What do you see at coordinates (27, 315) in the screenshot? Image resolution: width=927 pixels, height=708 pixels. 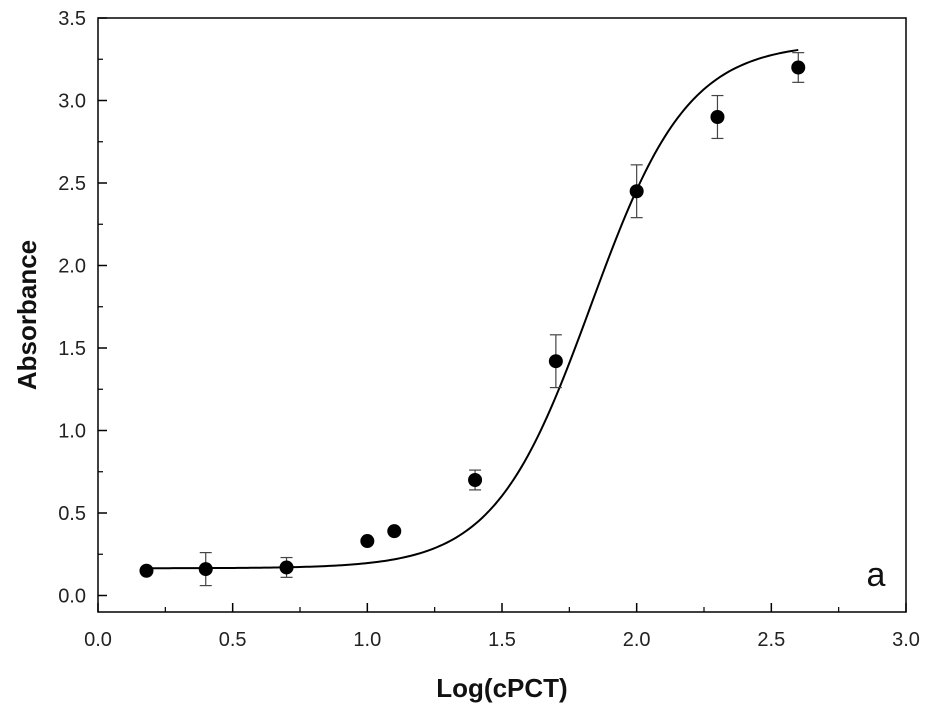 I see `y-axis-label: Absorbance` at bounding box center [27, 315].